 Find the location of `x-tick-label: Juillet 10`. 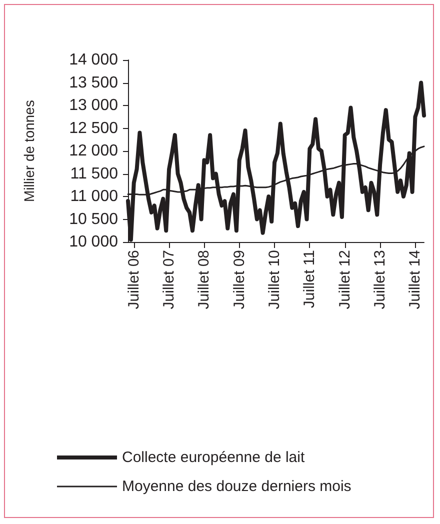

x-tick-label: Juillet 10 is located at coordinates (275, 280).